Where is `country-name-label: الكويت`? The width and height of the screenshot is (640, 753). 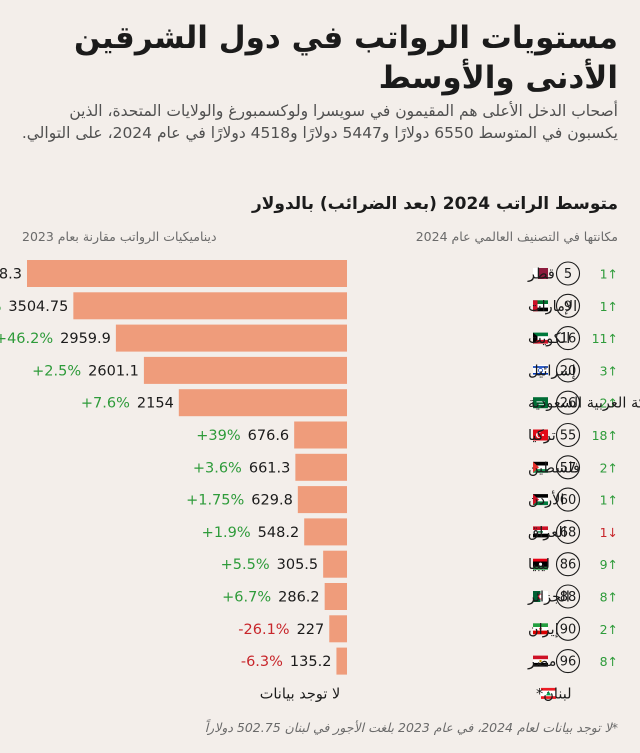 country-name-label: الكويت is located at coordinates (549, 339).